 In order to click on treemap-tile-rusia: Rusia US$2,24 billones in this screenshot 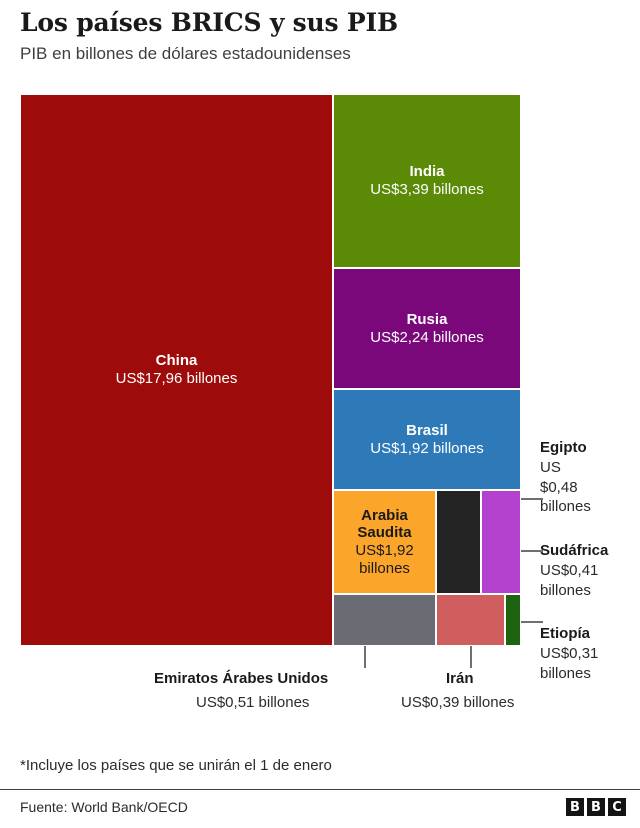, I will do `click(427, 328)`.